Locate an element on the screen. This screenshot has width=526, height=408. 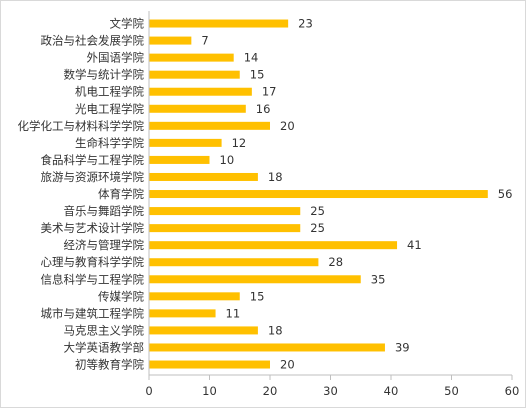
category-label: 数学与统计学院 is located at coordinates (104, 75).